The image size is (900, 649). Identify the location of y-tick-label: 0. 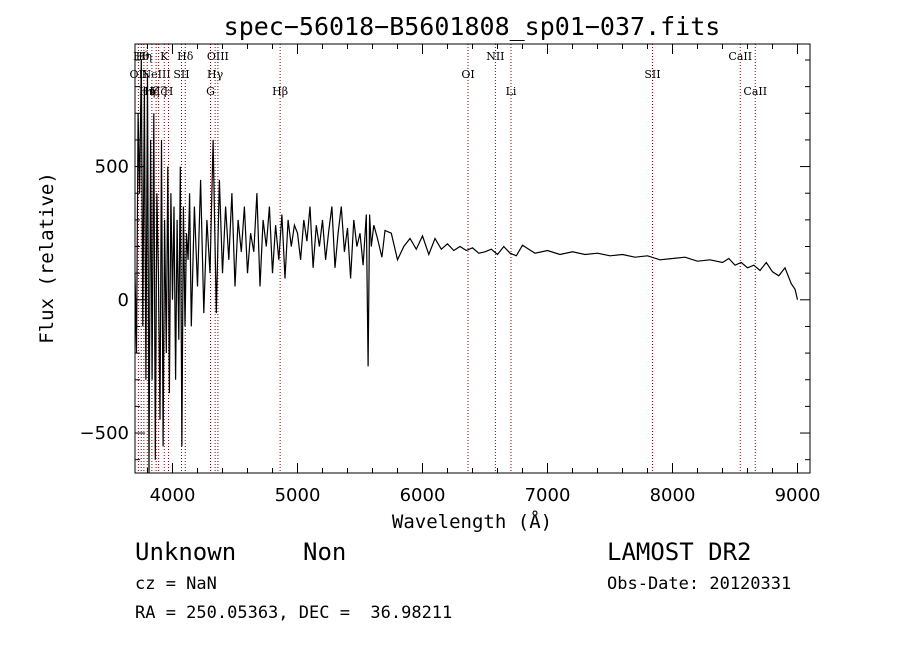
(123, 300).